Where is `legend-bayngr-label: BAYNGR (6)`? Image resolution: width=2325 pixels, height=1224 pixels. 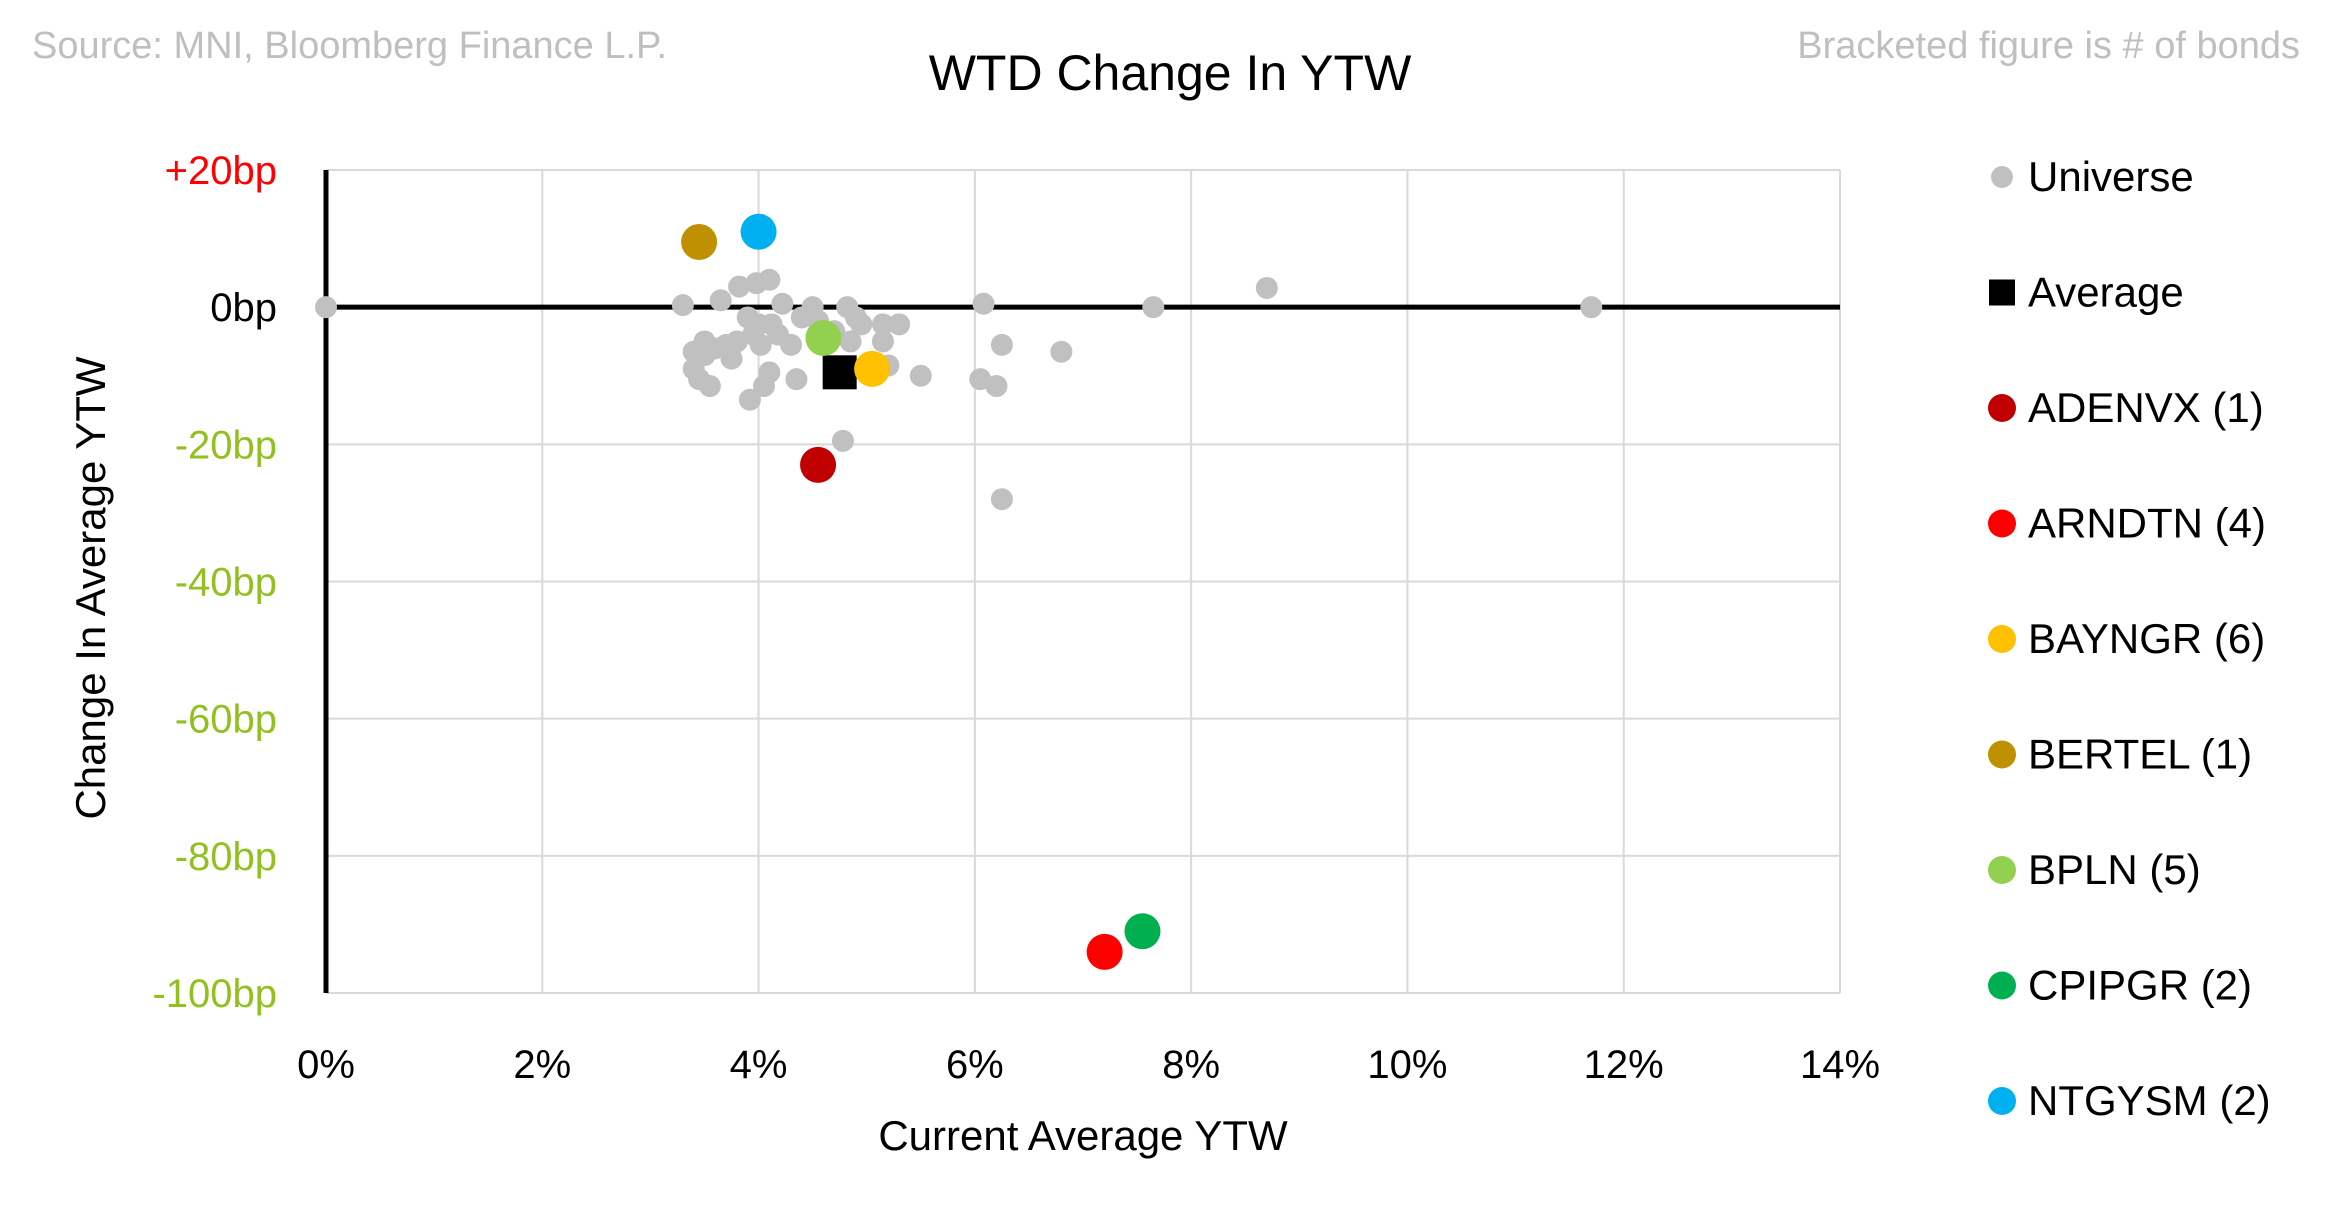
legend-bayngr-label: BAYNGR (6) is located at coordinates (2146, 638).